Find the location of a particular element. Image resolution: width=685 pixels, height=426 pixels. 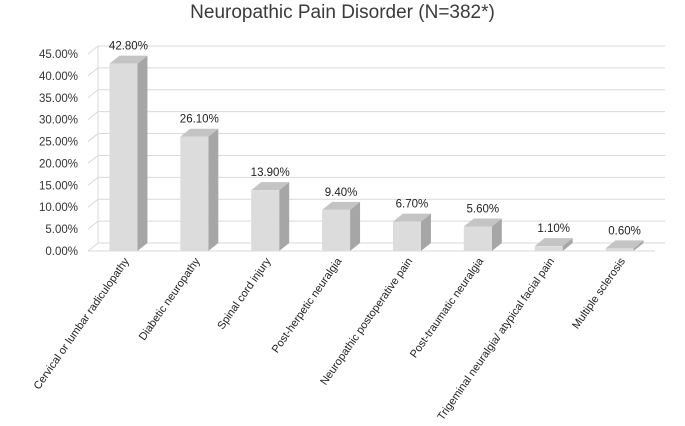

y-tick-label: 0.00% is located at coordinates (61, 252).